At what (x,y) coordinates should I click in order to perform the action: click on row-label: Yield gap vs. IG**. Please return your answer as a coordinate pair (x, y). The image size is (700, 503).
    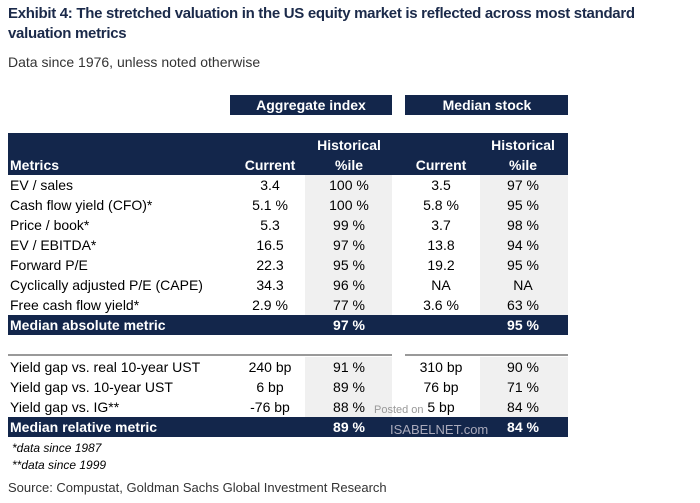
    Looking at the image, I should click on (65, 407).